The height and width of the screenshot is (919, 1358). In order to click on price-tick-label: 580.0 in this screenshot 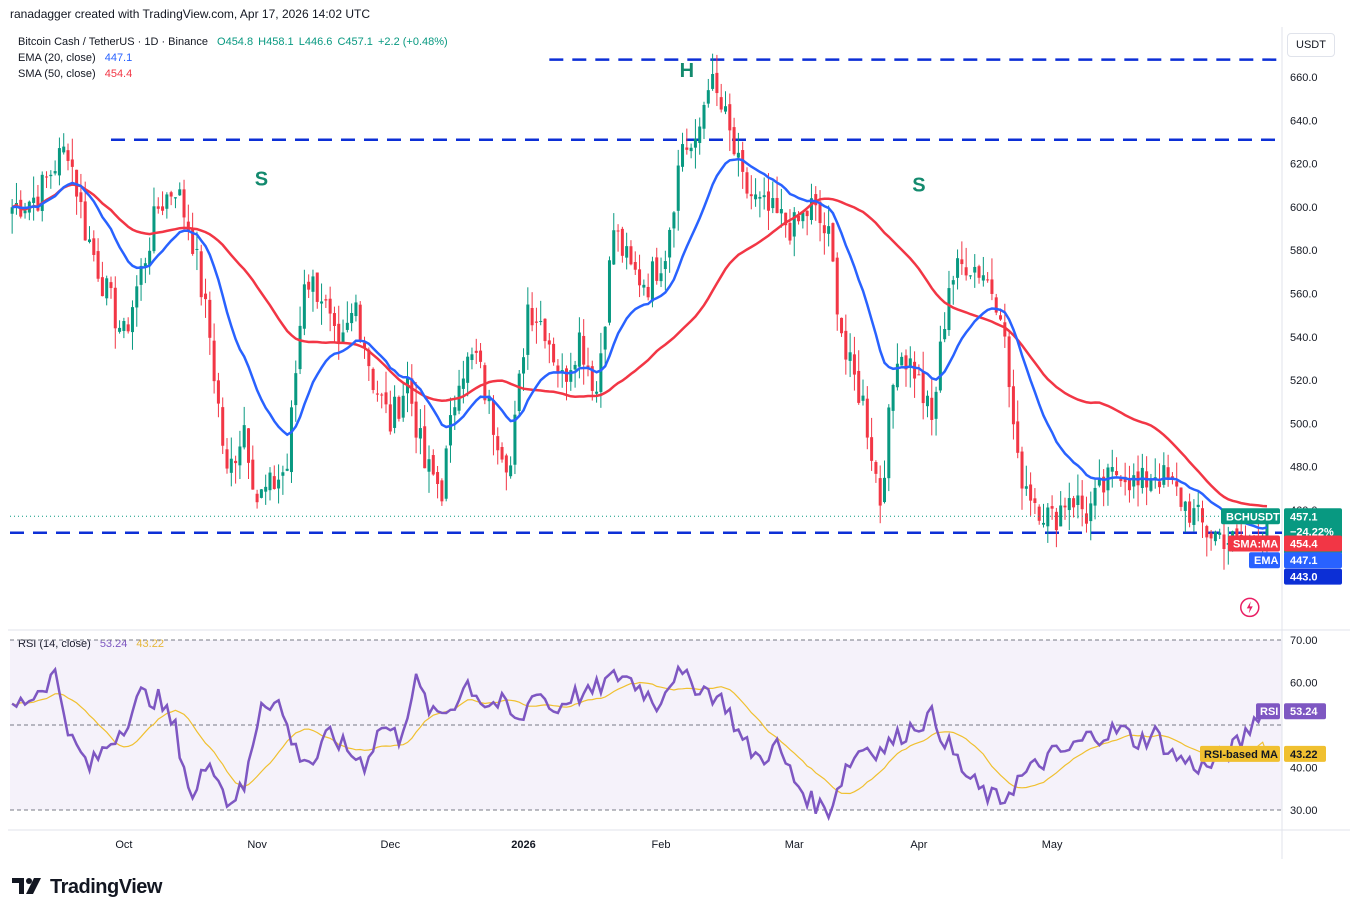, I will do `click(1304, 251)`.